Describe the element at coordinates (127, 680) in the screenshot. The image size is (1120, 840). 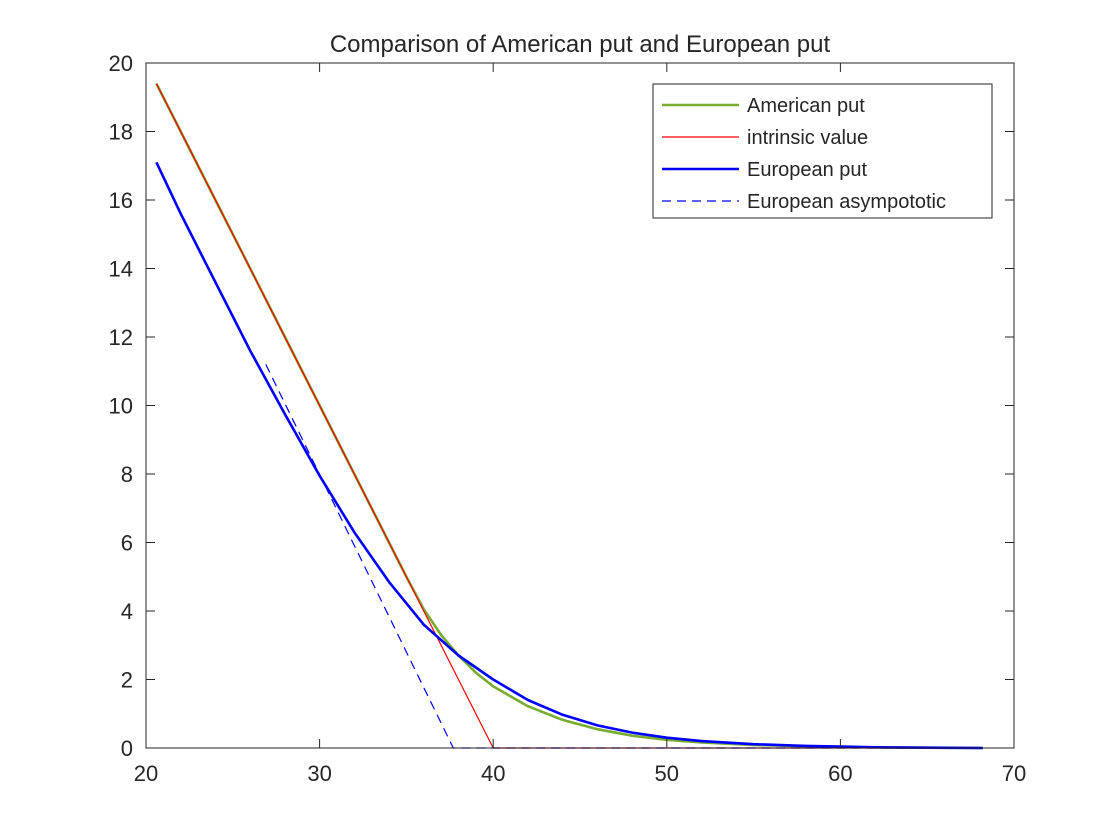
I see `y-tick-label: 2` at that location.